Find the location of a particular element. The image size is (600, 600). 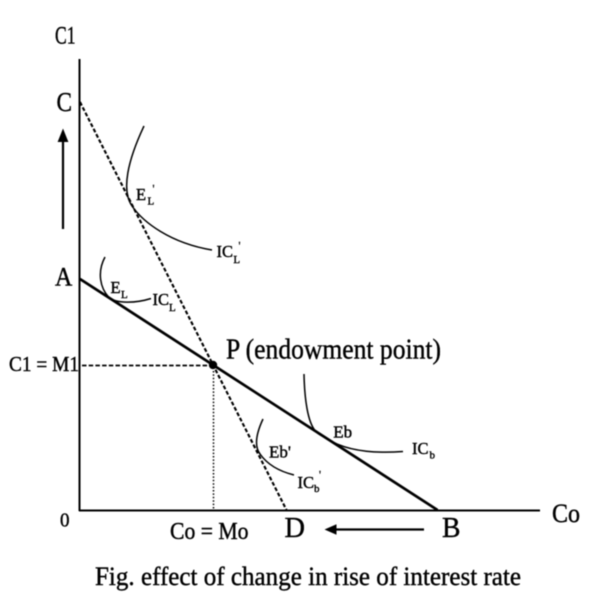

svg-text: Eb' is located at coordinates (280, 451).